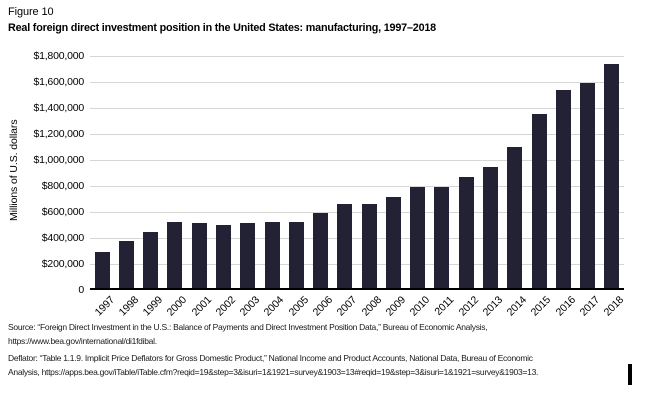  What do you see at coordinates (321, 251) in the screenshot?
I see `bar-2006` at bounding box center [321, 251].